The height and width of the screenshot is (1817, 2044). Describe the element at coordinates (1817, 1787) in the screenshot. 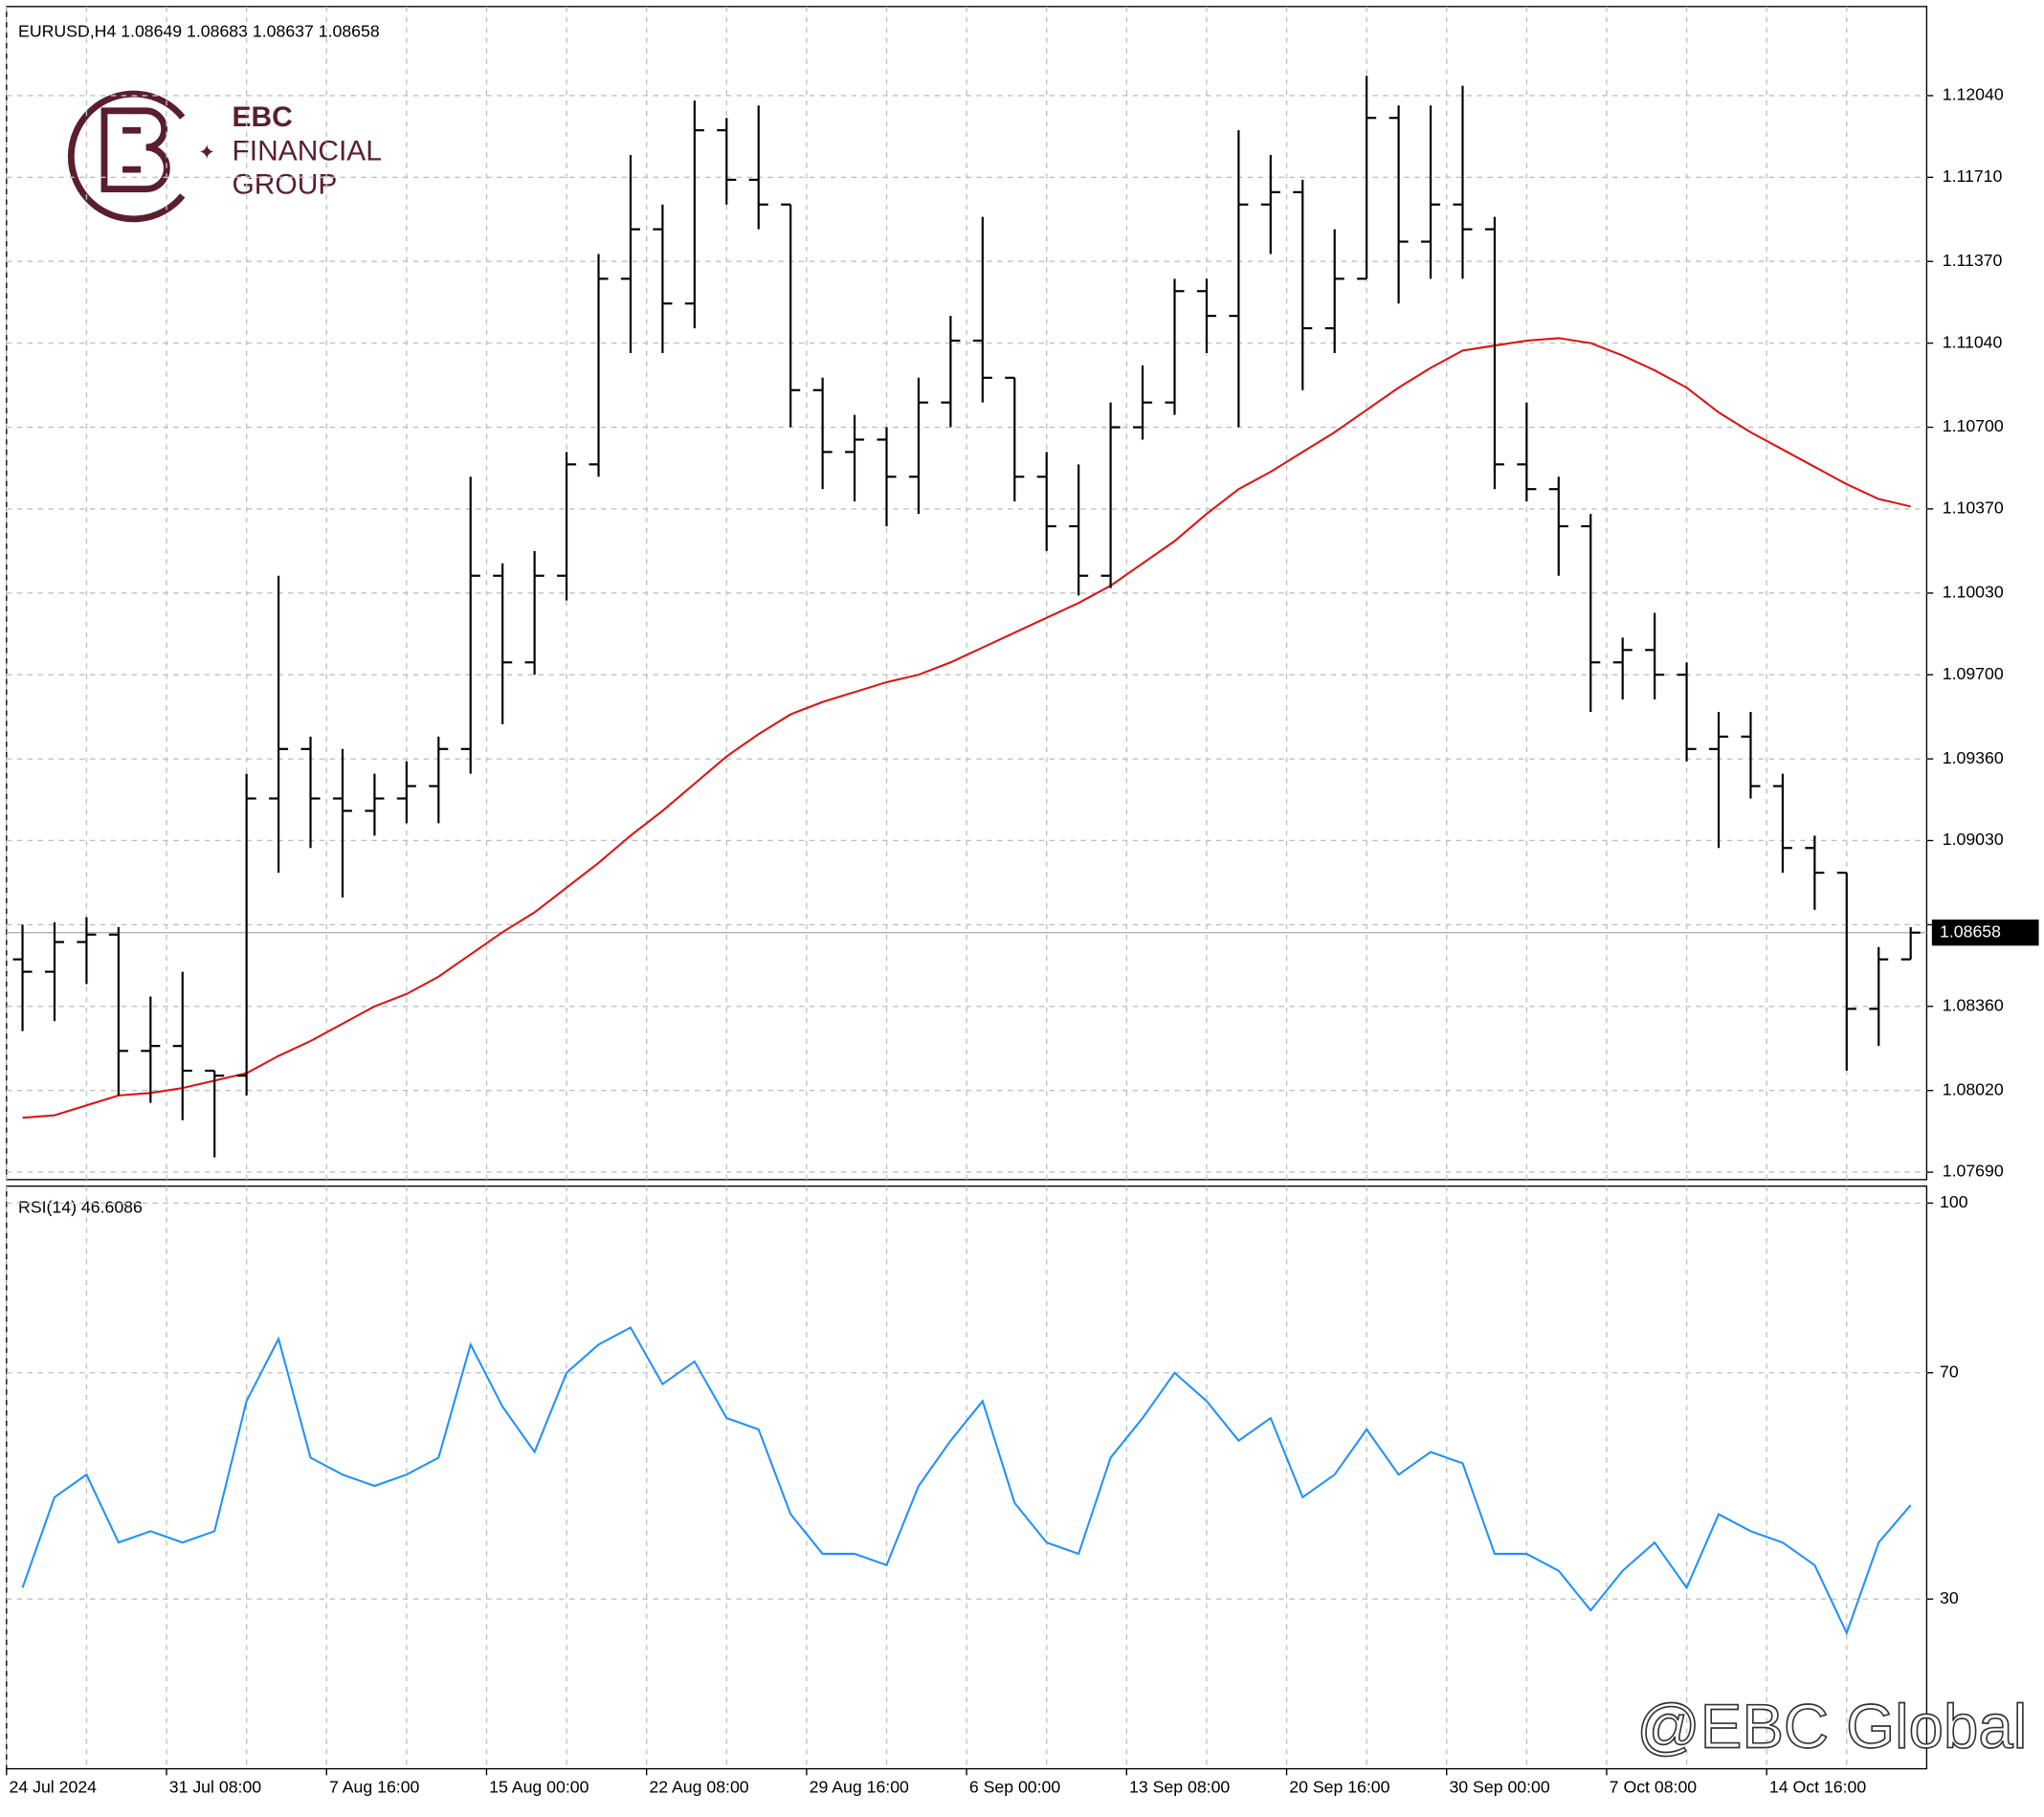

I see `x-tick-label: 14 Oct 16:00` at that location.